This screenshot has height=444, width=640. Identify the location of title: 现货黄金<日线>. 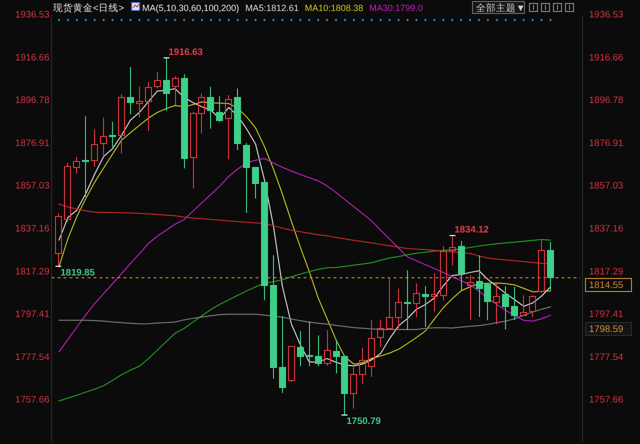
(88, 8).